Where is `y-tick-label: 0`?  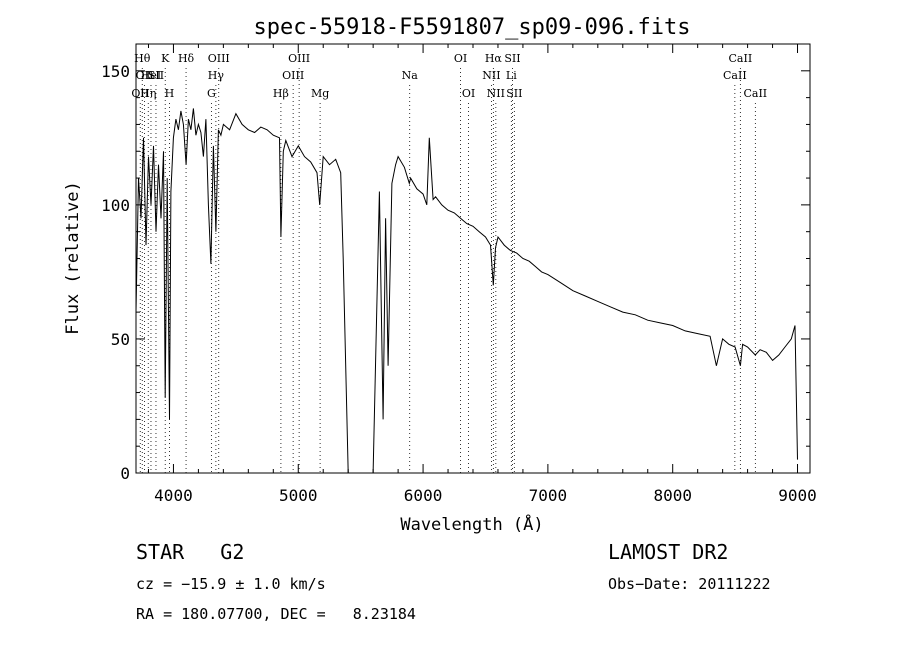 y-tick-label: 0 is located at coordinates (125, 473).